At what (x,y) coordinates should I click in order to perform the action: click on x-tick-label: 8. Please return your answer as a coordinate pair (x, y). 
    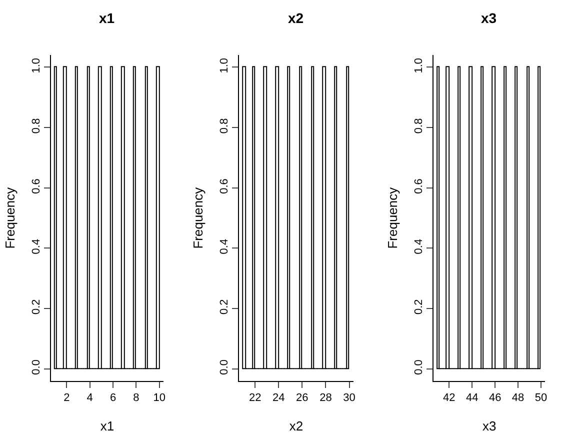
    Looking at the image, I should click on (136, 398).